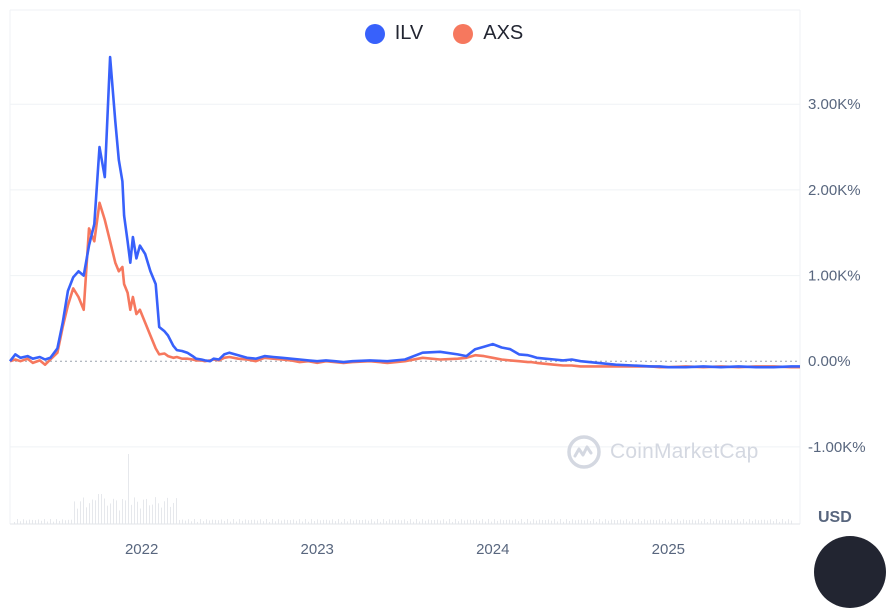 The height and width of the screenshot is (608, 888). What do you see at coordinates (837, 276) in the screenshot?
I see `y-axis-labels: 3.00K% 2.00K% 1.00K% 0.00% -1.00K%` at bounding box center [837, 276].